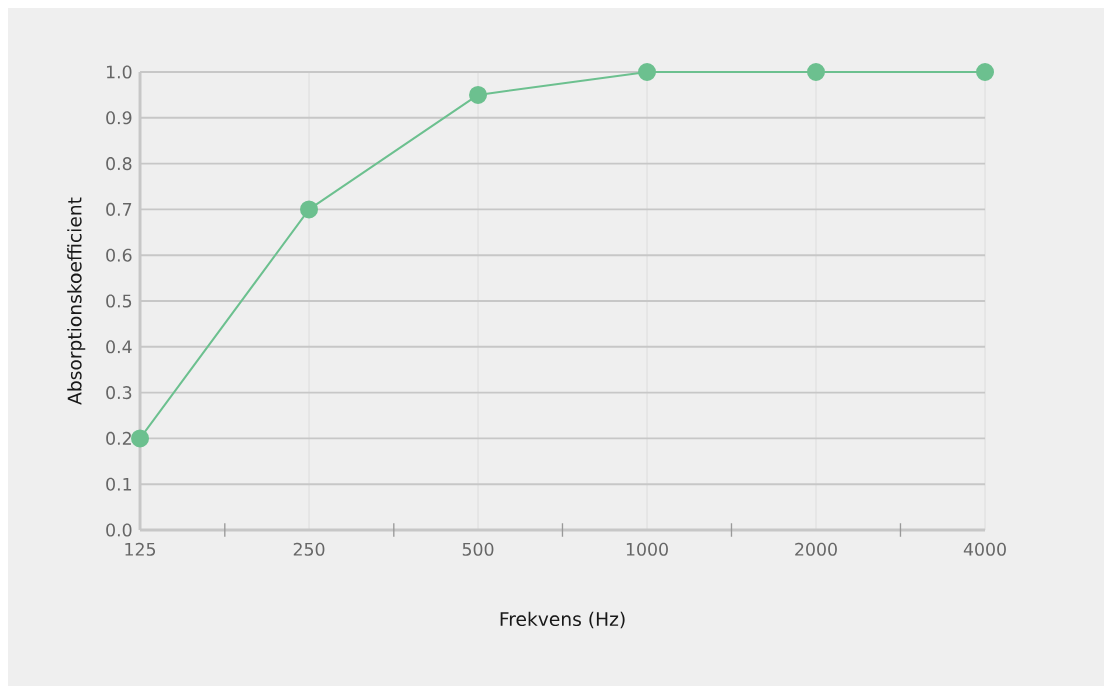 The width and height of the screenshot is (1112, 690). Describe the element at coordinates (119, 301) in the screenshot. I see `y-tick-label: 0.5` at that location.